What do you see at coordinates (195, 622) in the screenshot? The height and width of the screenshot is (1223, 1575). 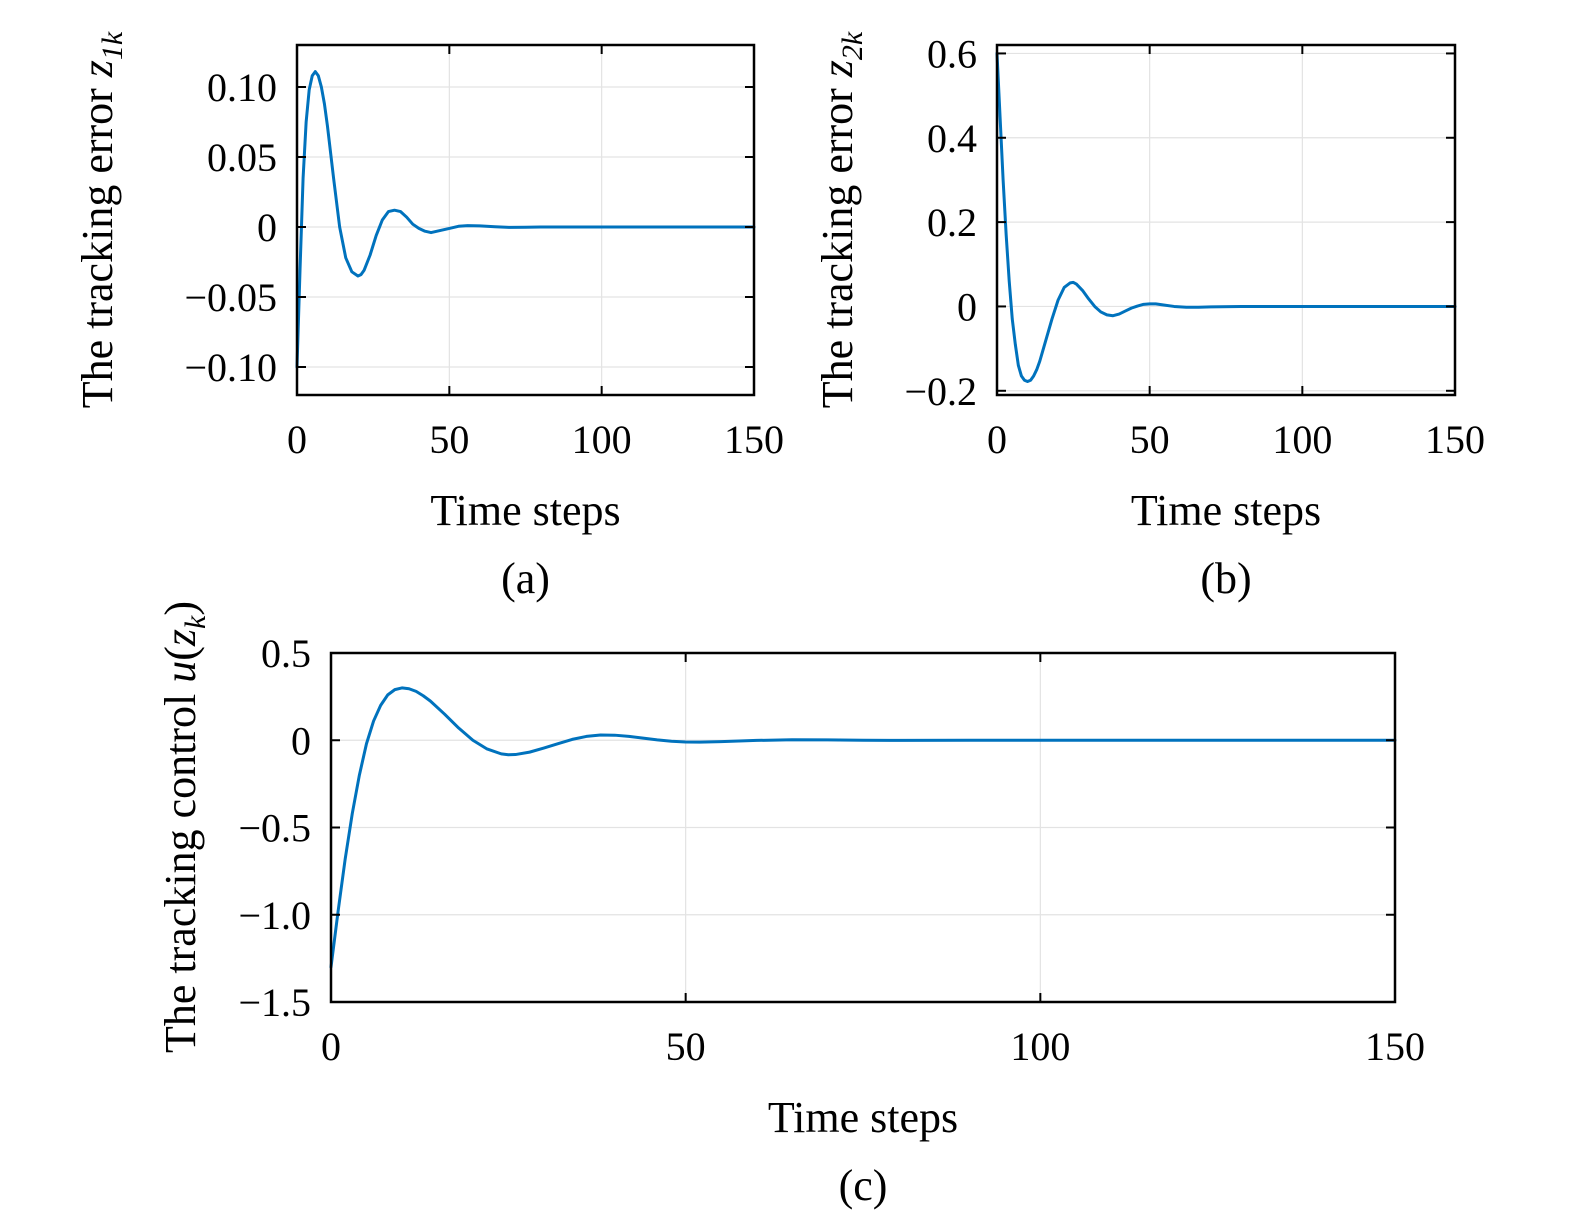 I see `y-axis-label-part: k` at bounding box center [195, 622].